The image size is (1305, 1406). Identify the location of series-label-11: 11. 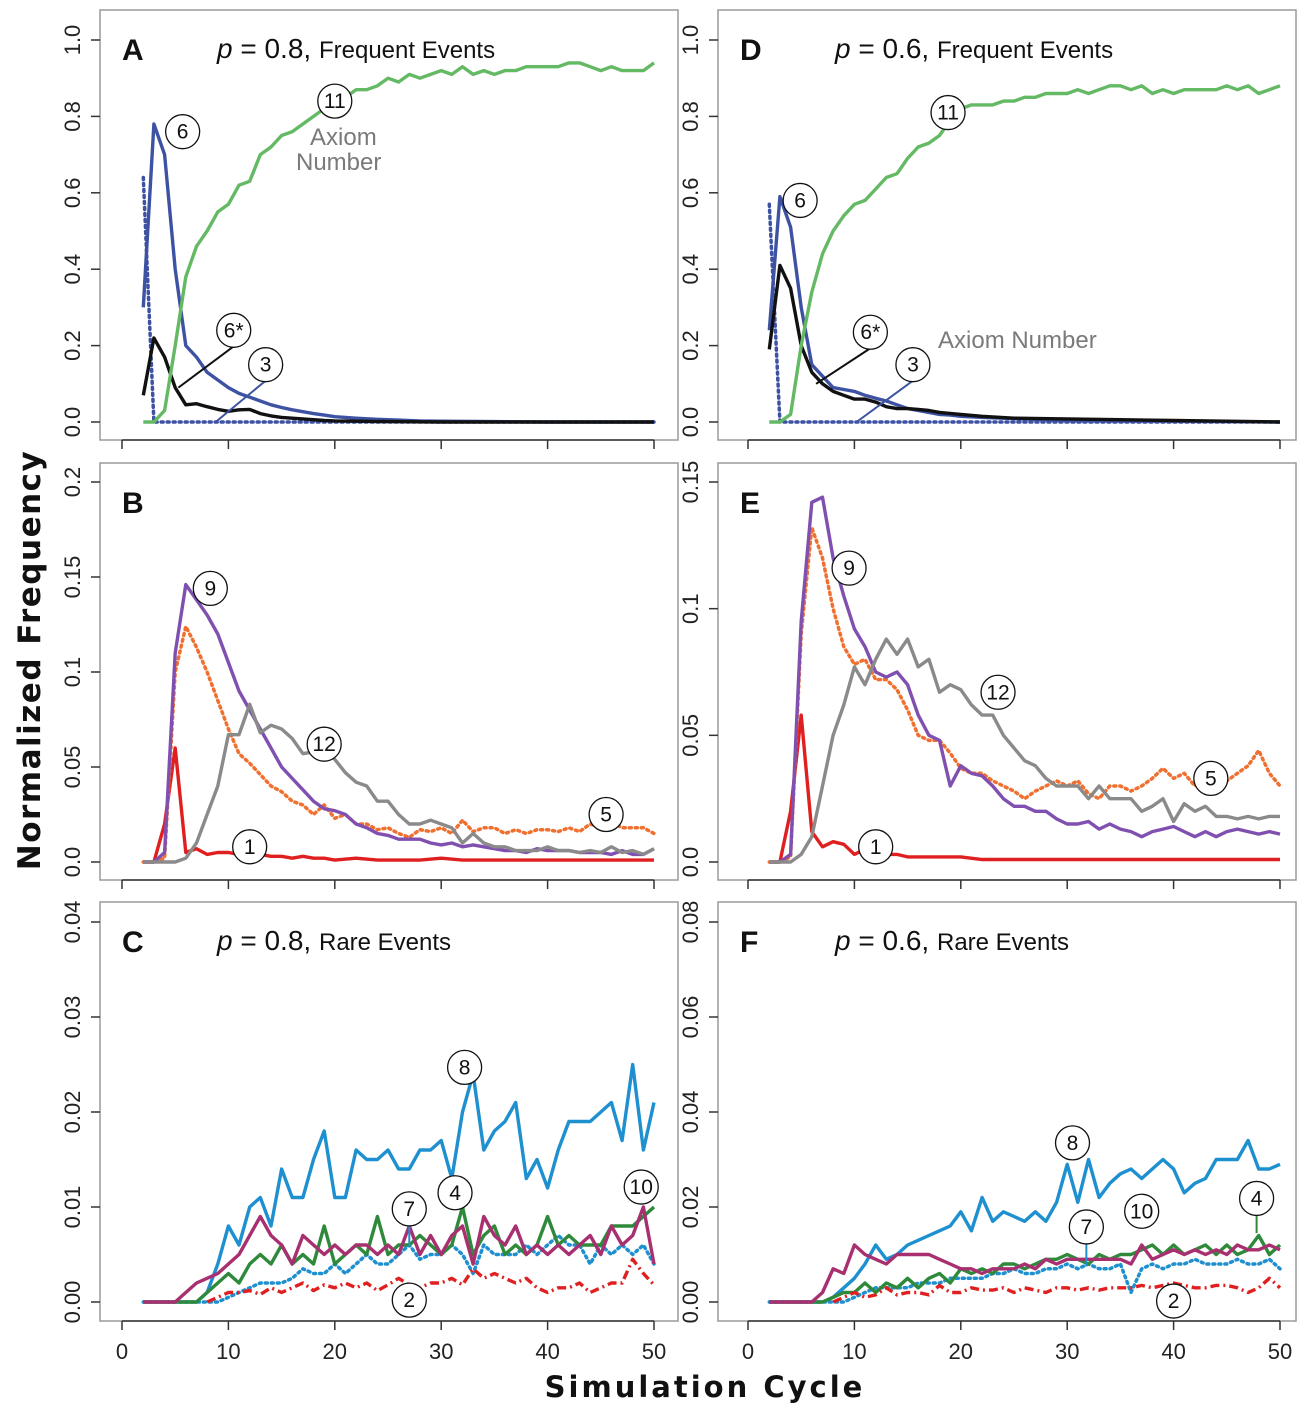
(948, 112).